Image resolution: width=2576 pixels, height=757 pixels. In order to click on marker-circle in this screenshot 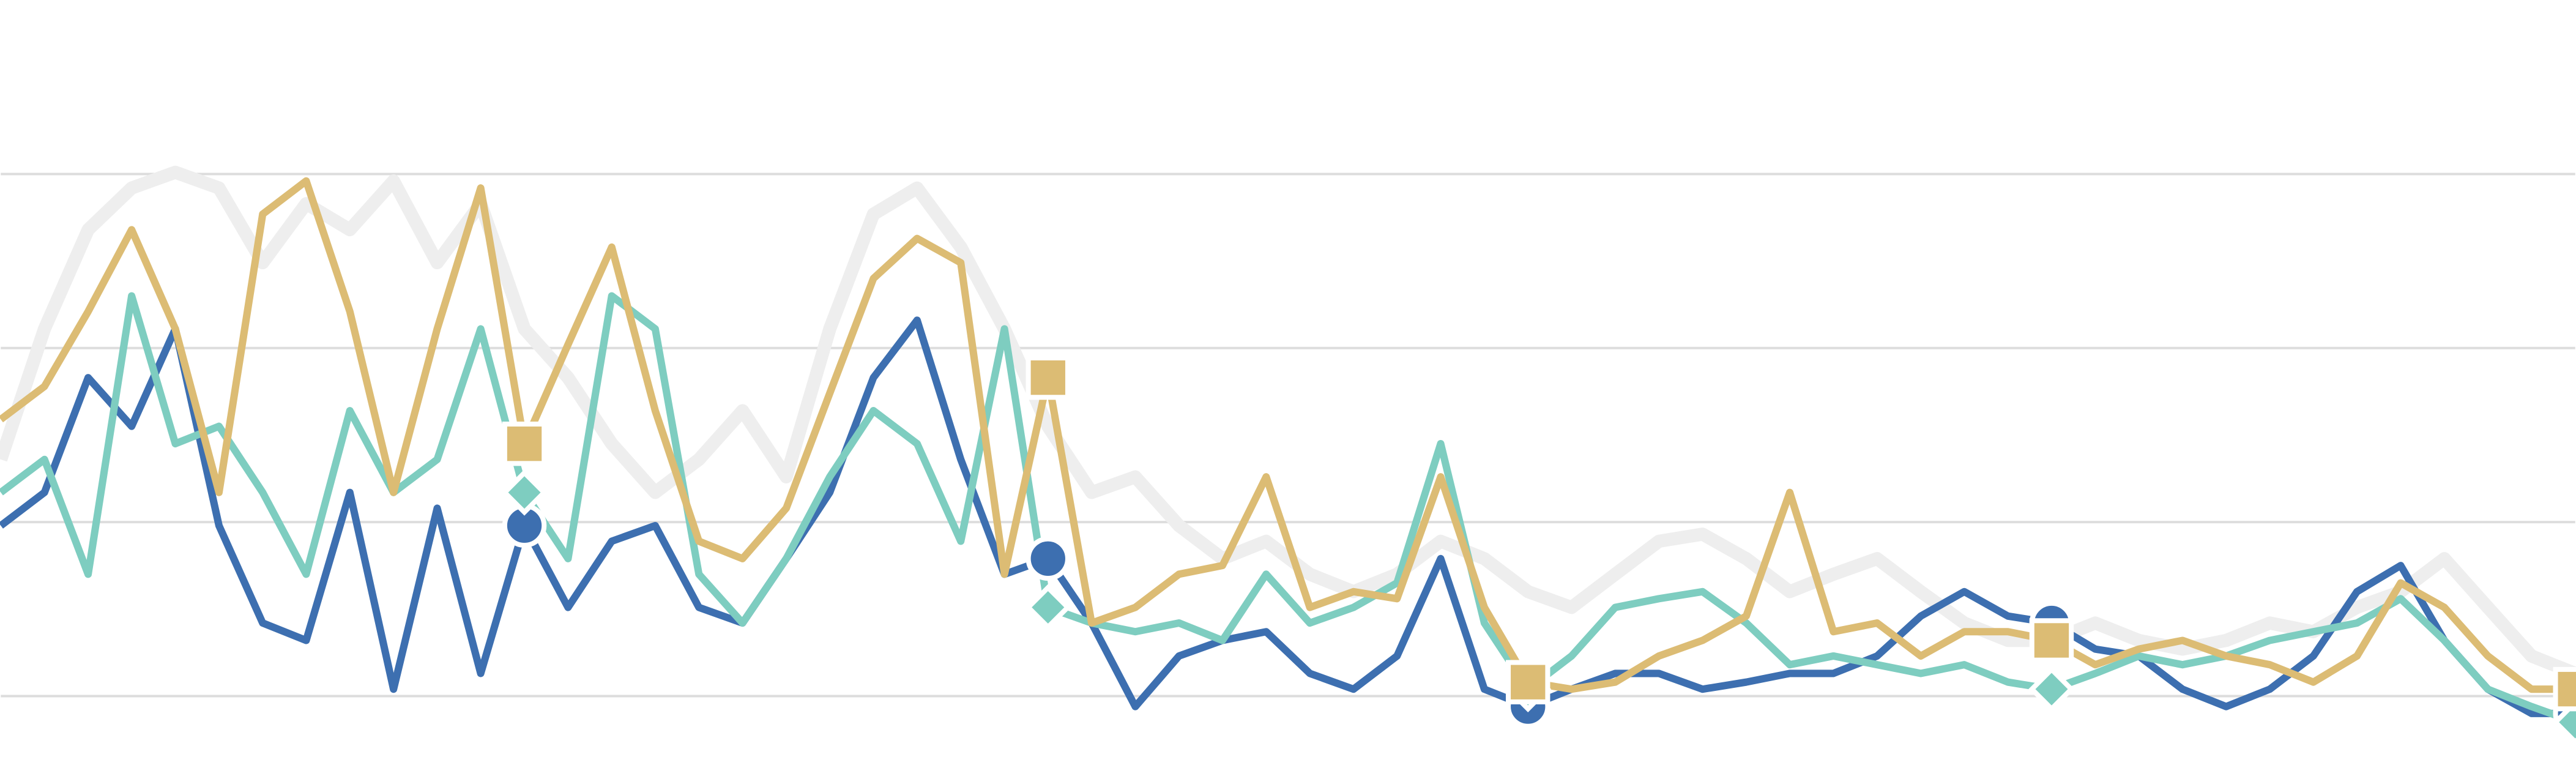, I will do `click(1048, 558)`.